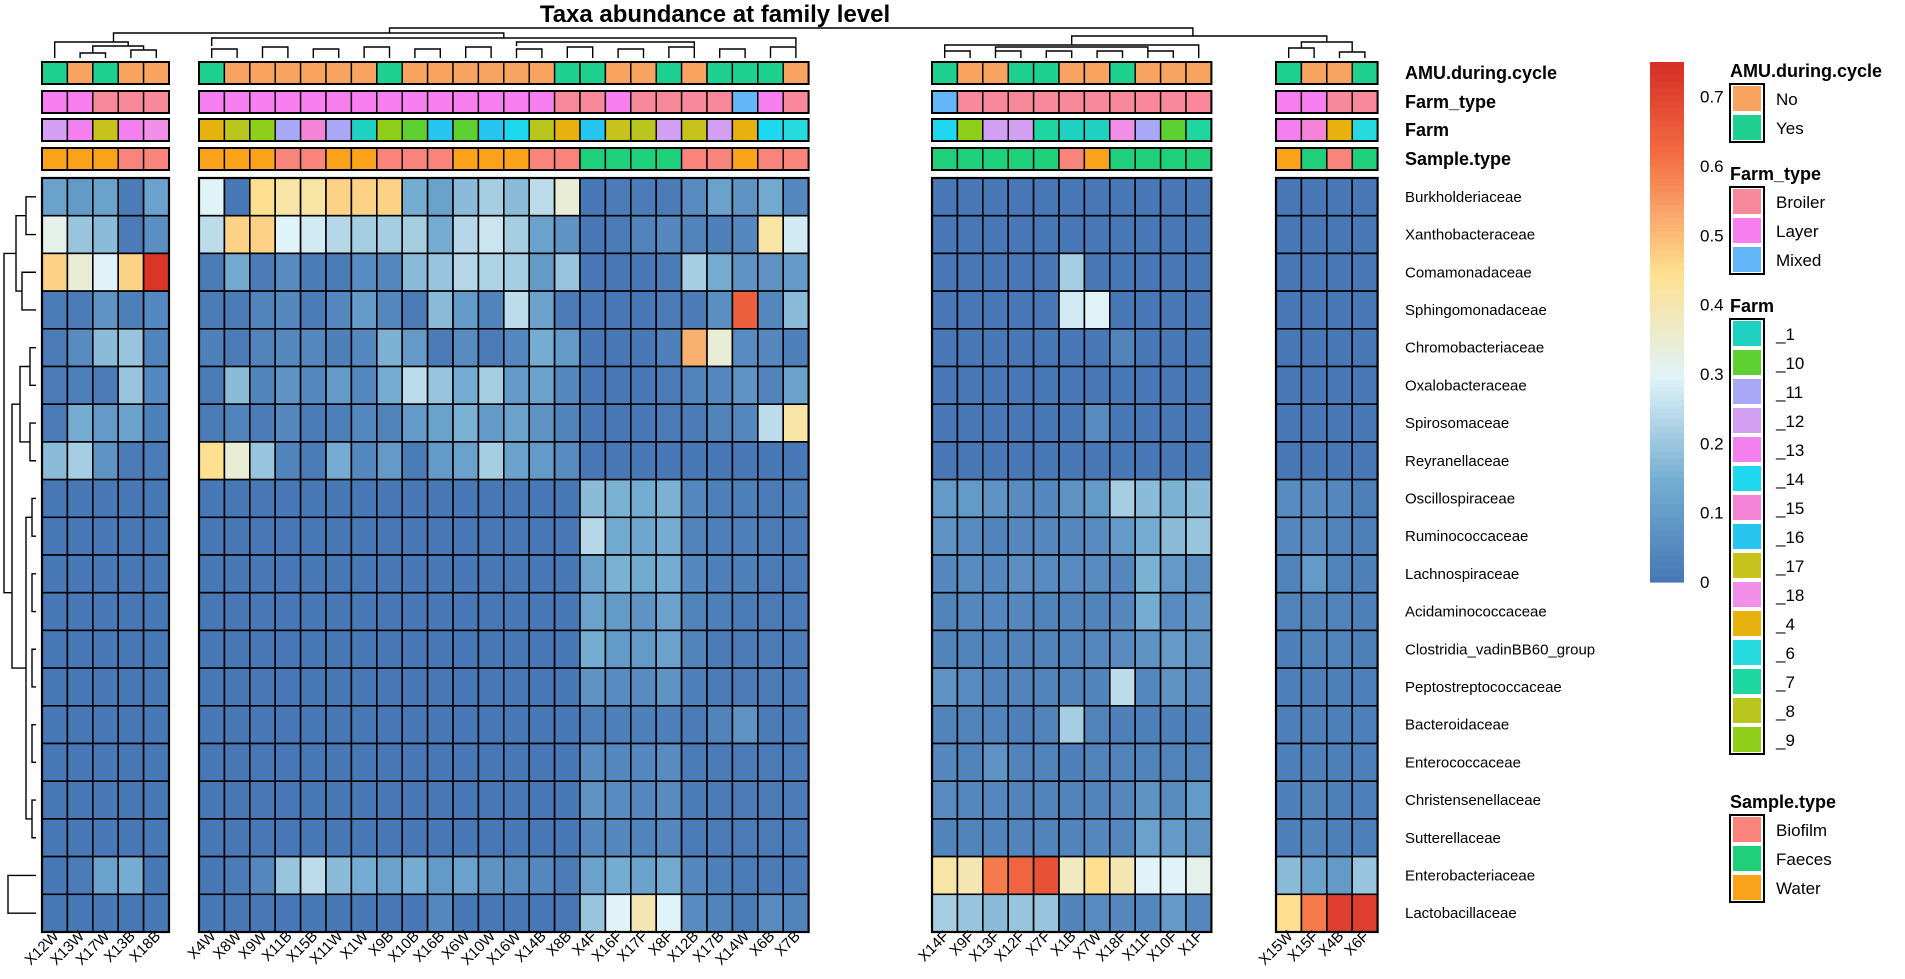 Image resolution: width=1905 pixels, height=979 pixels. Describe the element at coordinates (118, 49) in the screenshot. I see `dendrogram-branch` at that location.